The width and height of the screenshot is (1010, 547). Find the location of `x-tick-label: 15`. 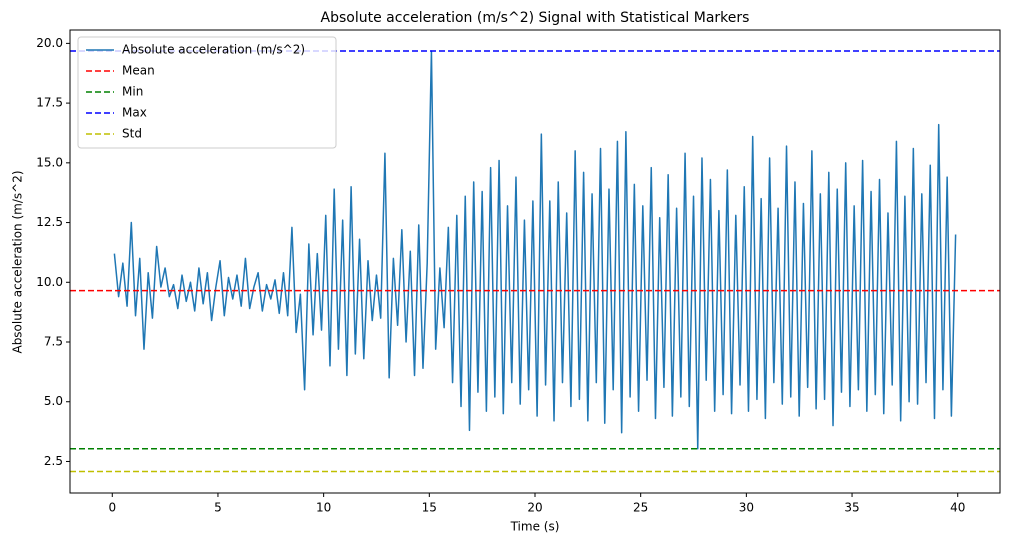

x-tick-label: 15 is located at coordinates (429, 508).